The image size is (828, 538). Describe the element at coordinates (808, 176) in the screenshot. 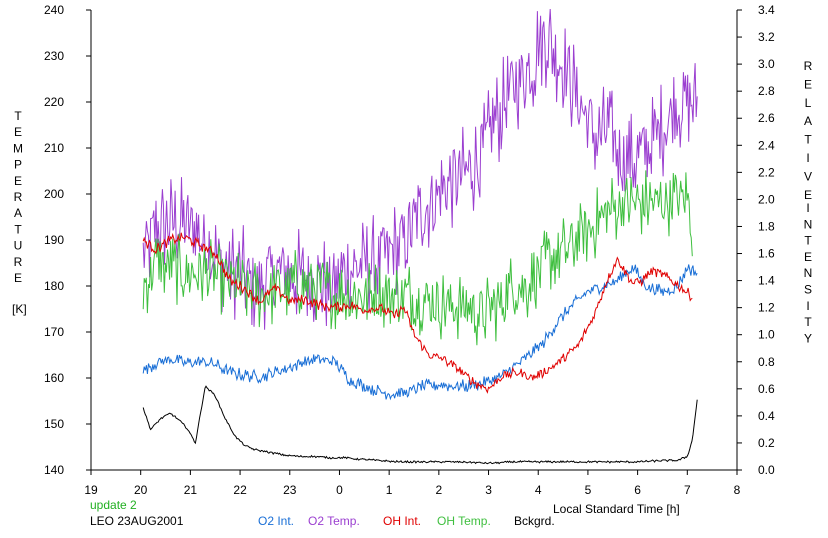

I see `right-axis-letter: V` at that location.